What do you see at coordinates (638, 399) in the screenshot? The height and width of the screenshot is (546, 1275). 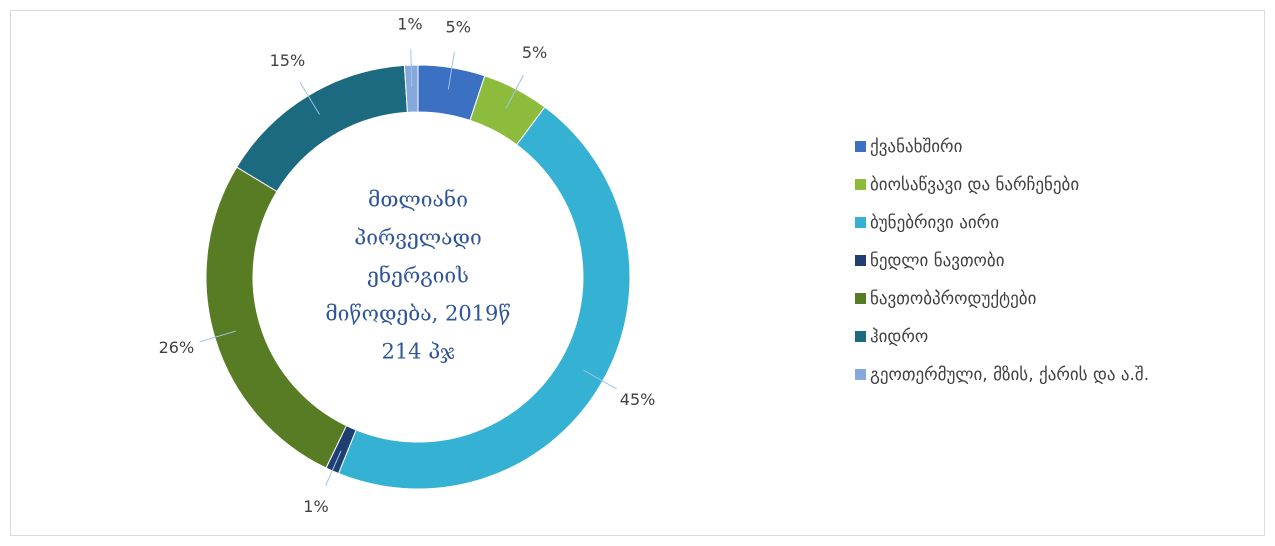 I see `data-label: 45%` at bounding box center [638, 399].